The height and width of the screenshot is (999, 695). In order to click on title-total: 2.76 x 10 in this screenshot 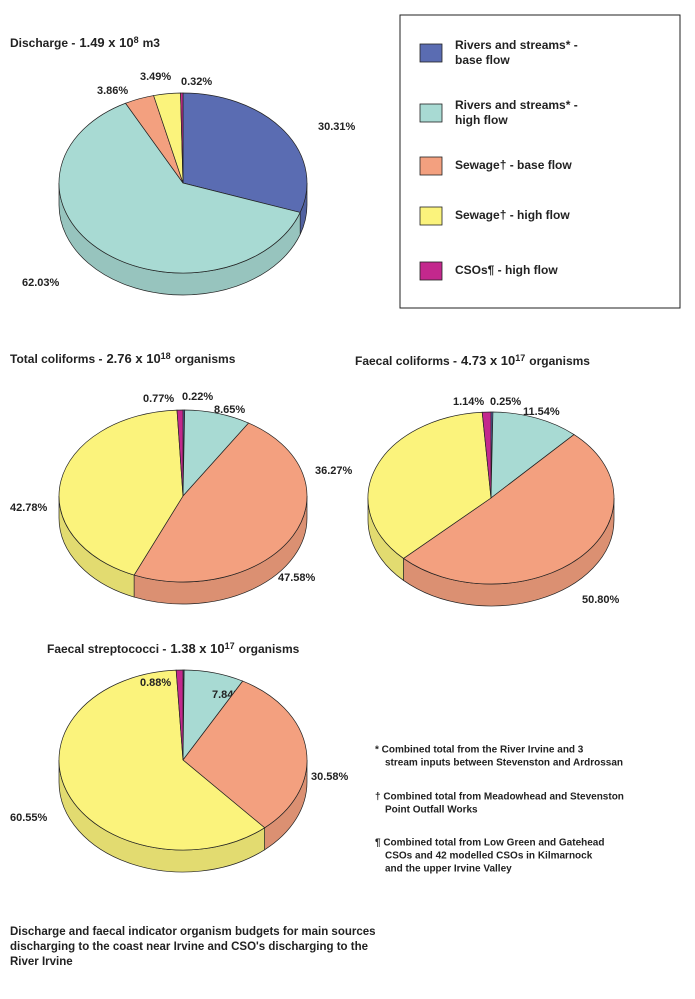, I will do `click(133, 358)`.